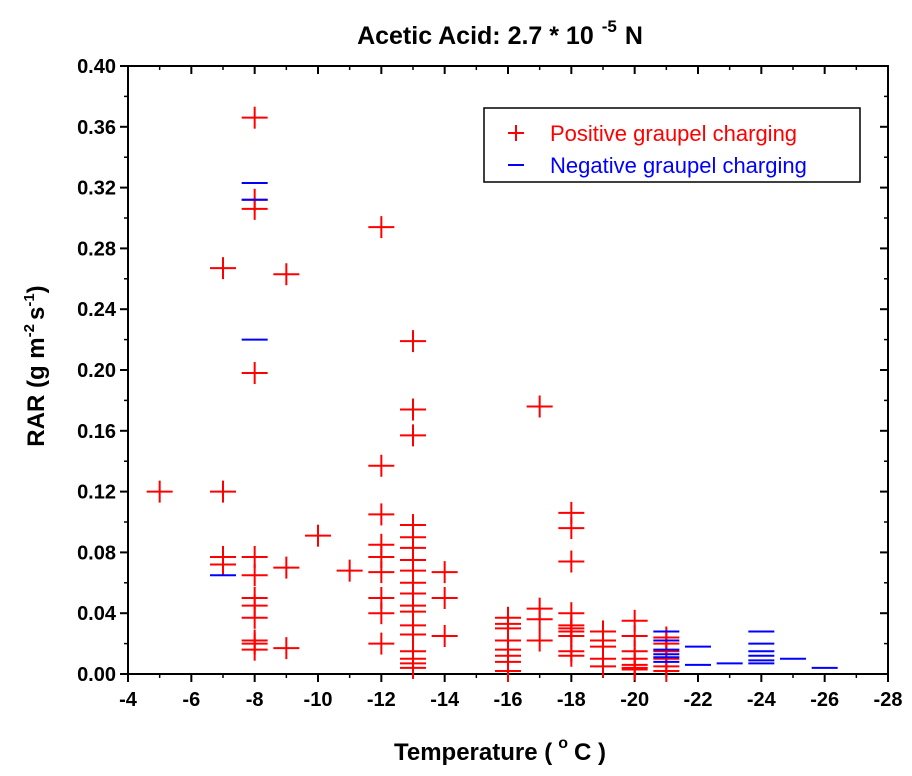 The image size is (912, 776). Describe the element at coordinates (445, 700) in the screenshot. I see `x-tick-label: -14` at that location.